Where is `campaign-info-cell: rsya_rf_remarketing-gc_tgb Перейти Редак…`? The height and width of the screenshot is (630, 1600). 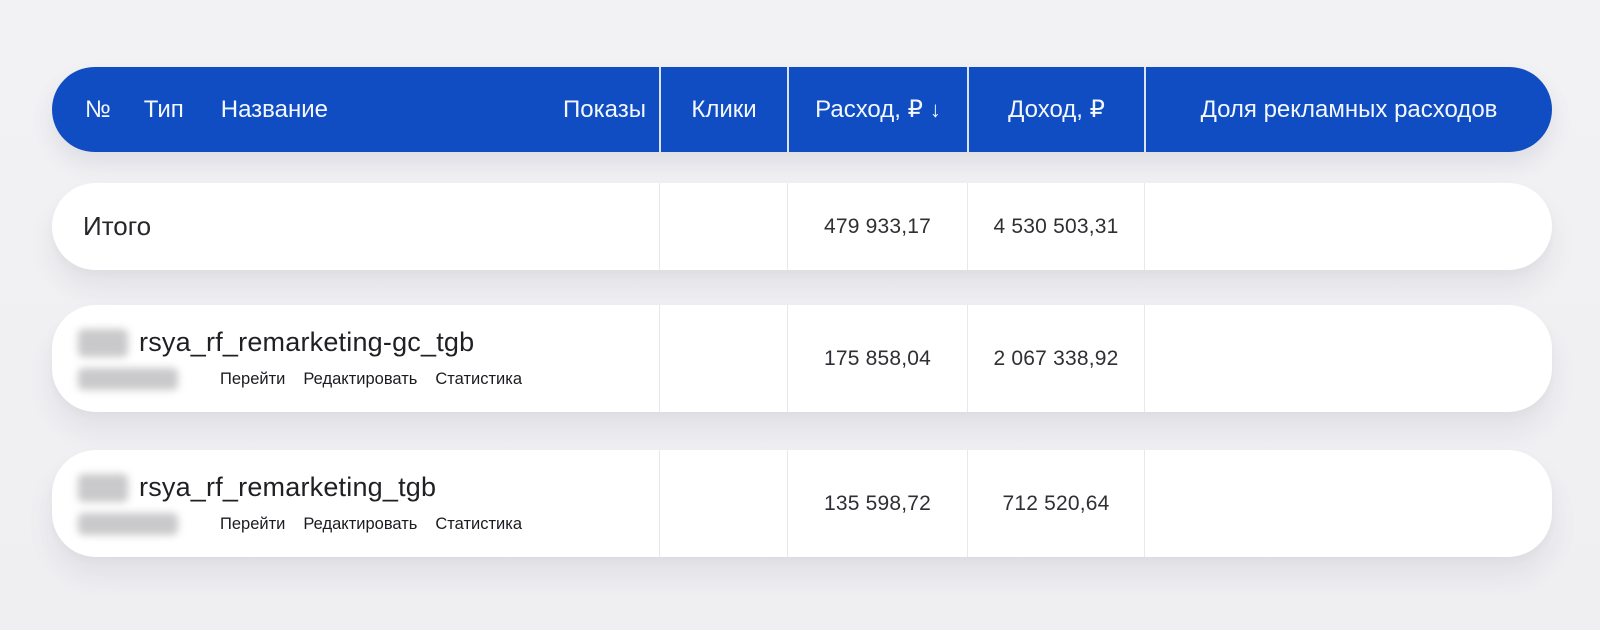
campaign-info-cell: rsya_rf_remarketing-gc_tgb Перейти Редак… is located at coordinates (355, 358).